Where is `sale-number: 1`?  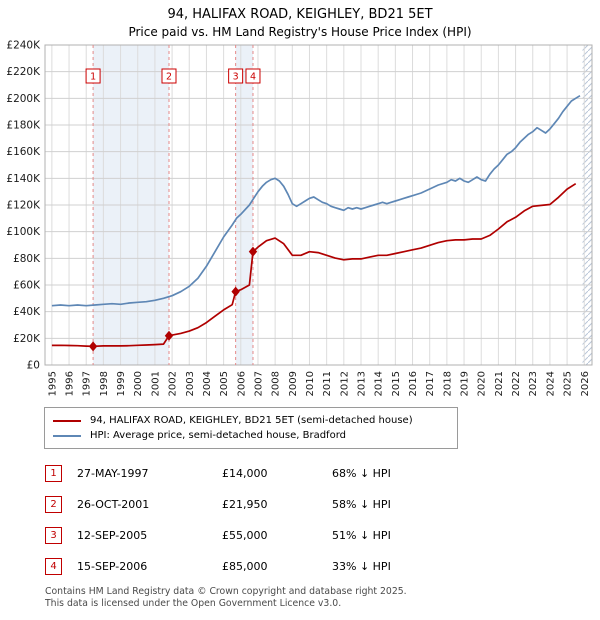 sale-number: 1 is located at coordinates (93, 77).